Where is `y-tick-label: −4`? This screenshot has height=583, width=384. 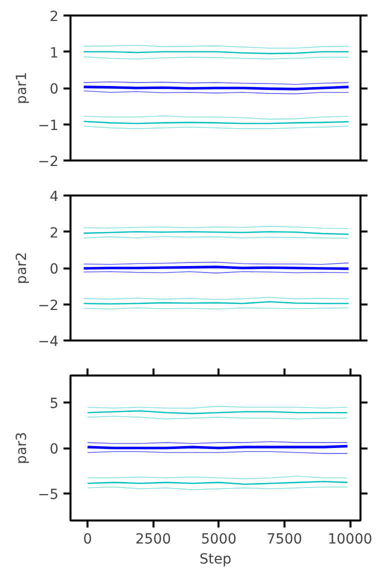
y-tick-label: −4 is located at coordinates (48, 342).